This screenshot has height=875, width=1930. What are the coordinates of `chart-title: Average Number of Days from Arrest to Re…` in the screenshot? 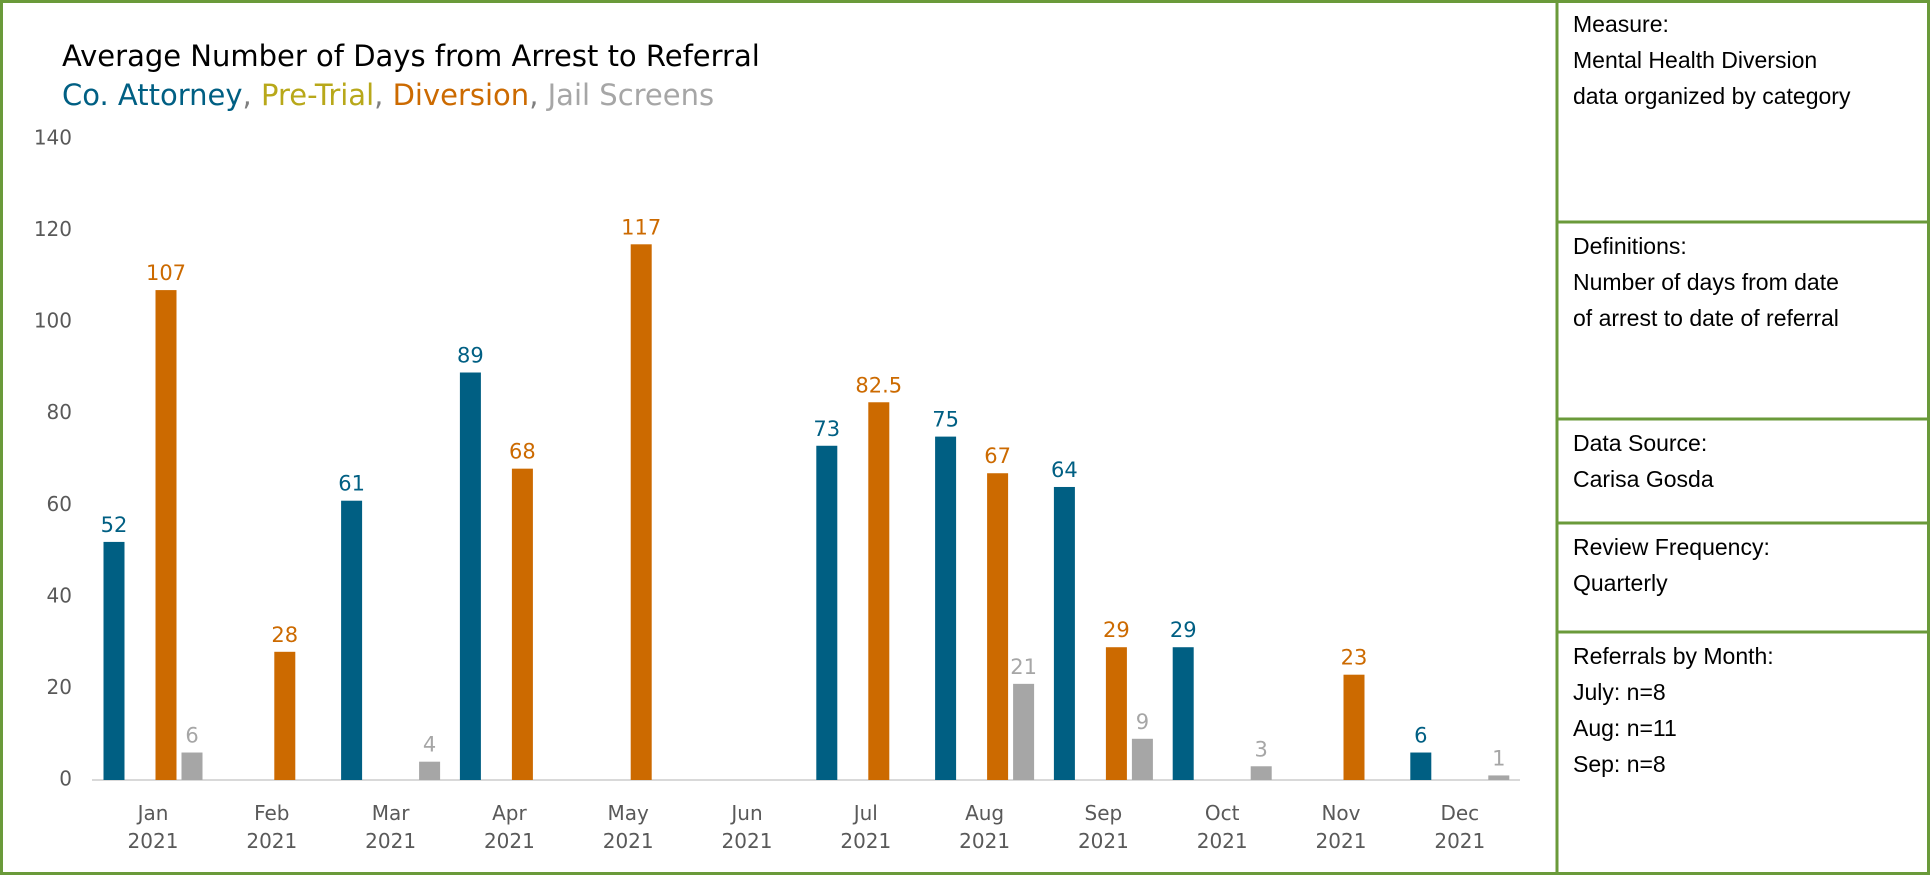 It's located at (411, 56).